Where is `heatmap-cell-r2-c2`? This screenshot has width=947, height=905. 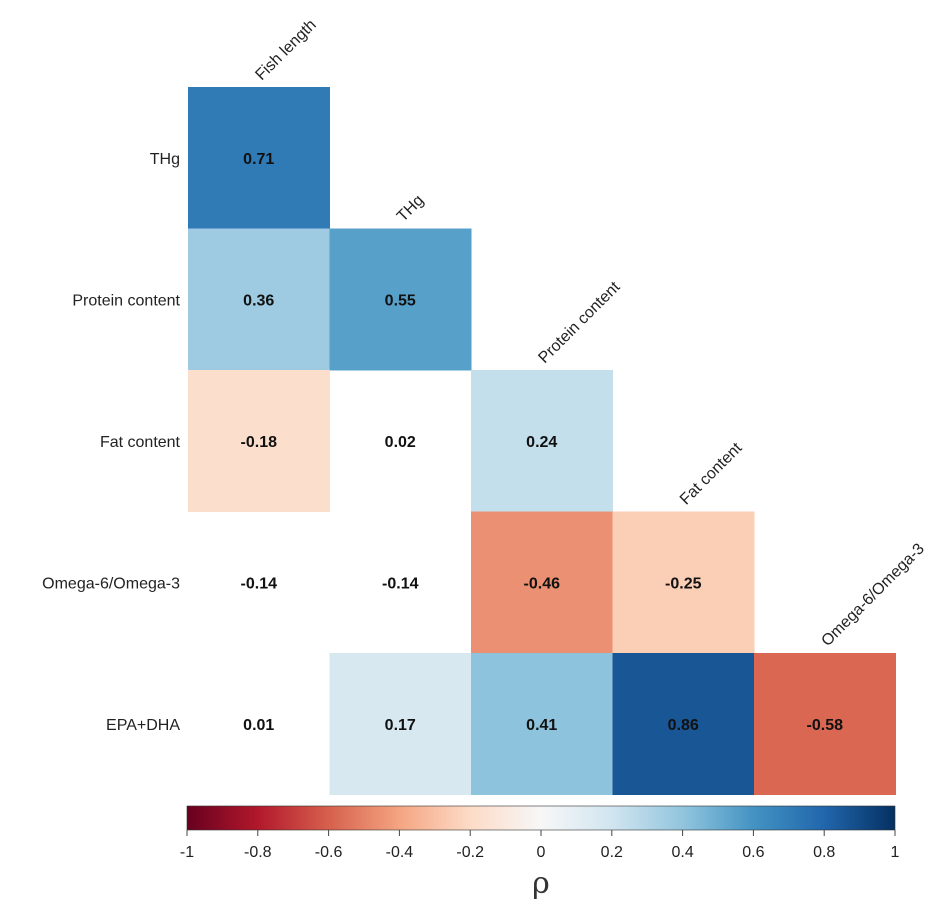 heatmap-cell-r2-c2 is located at coordinates (542, 441).